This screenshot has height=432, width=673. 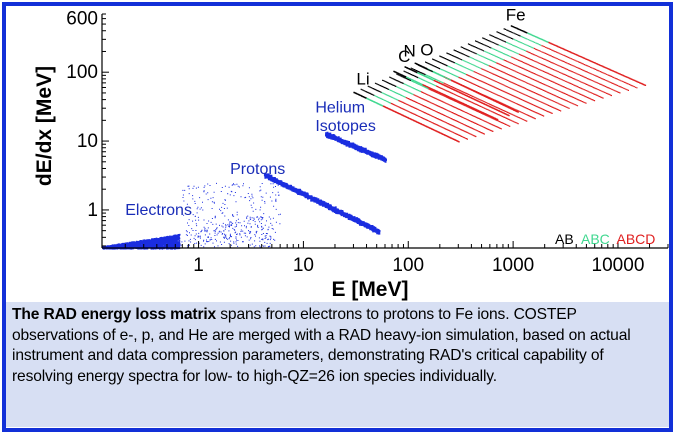 I want to click on x-tick-label: 1, so click(x=198, y=265).